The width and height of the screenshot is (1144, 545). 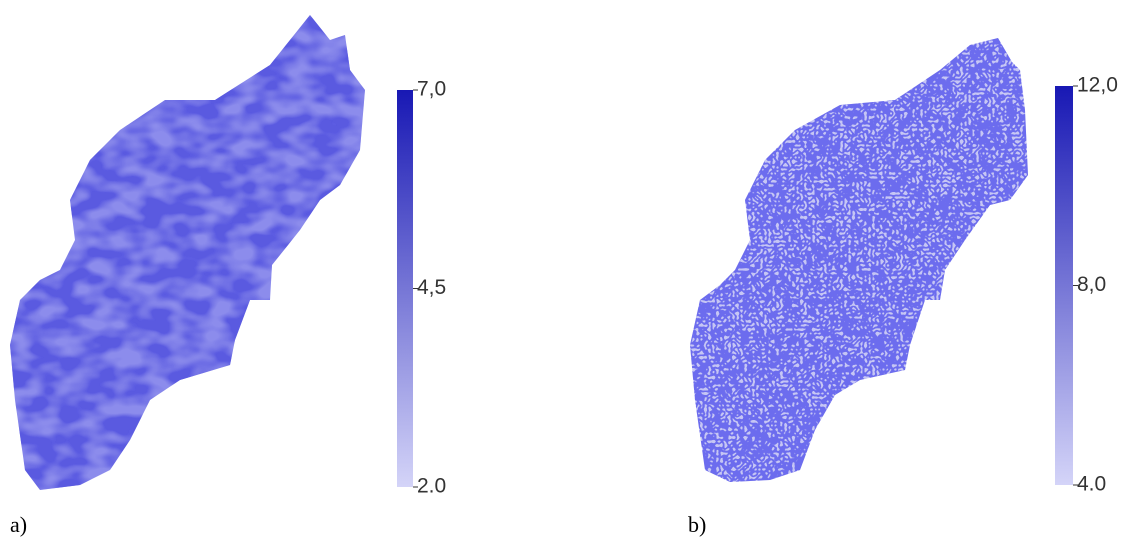 I want to click on colorbar-tick-label: 4,5, so click(x=431, y=287).